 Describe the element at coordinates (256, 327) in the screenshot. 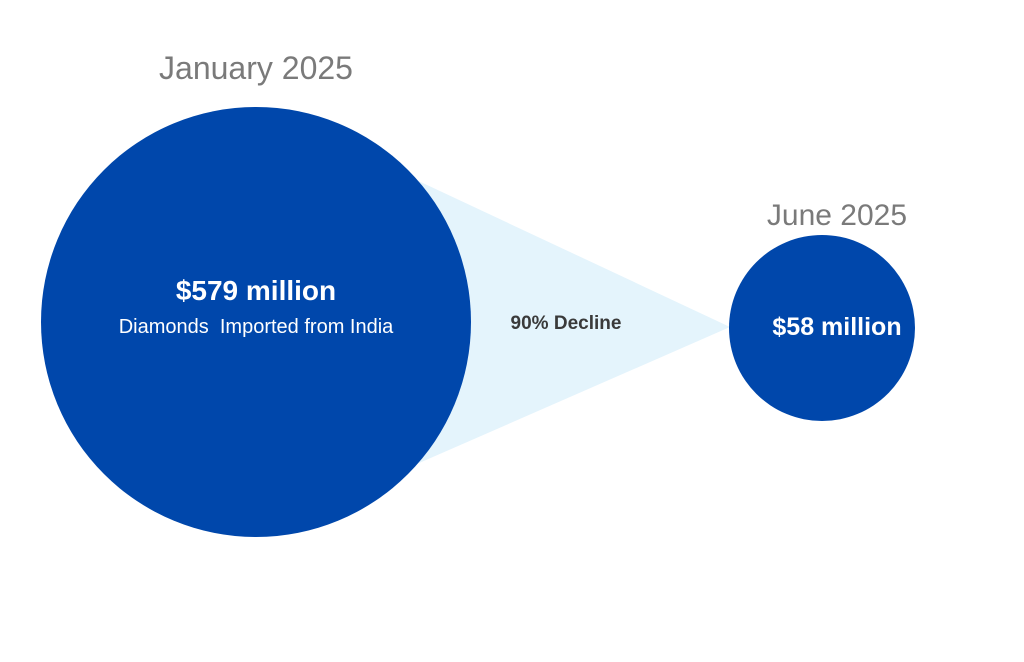

I see `description-label-january-2025: Diamonds Imported from India` at that location.